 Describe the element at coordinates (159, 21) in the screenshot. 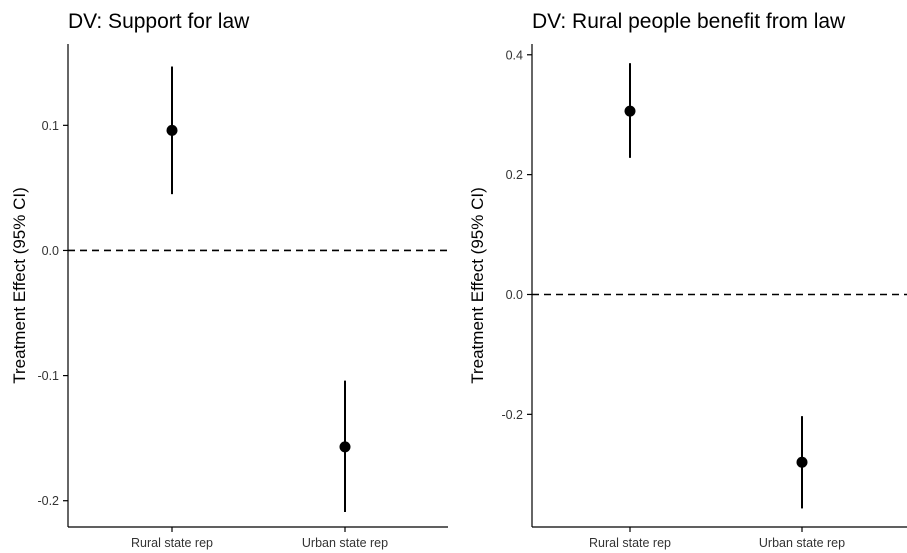

I see `chart-title: DV: Support for law` at that location.